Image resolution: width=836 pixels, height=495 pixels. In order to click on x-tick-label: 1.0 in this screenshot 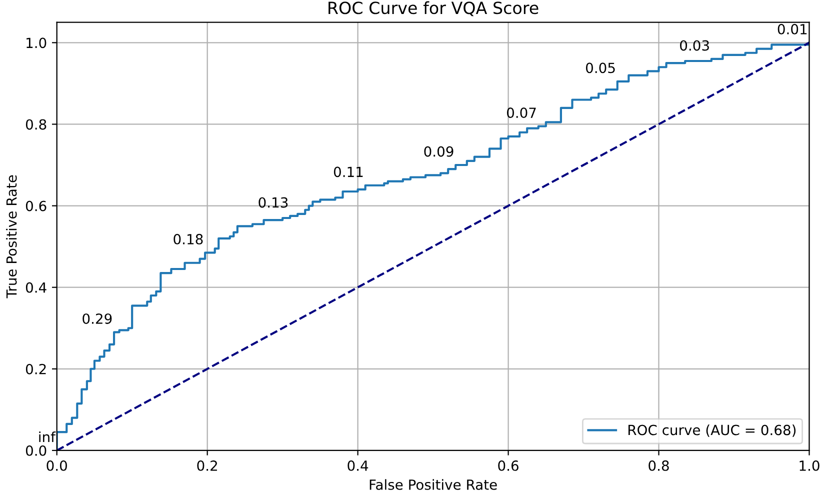, I will do `click(810, 465)`.